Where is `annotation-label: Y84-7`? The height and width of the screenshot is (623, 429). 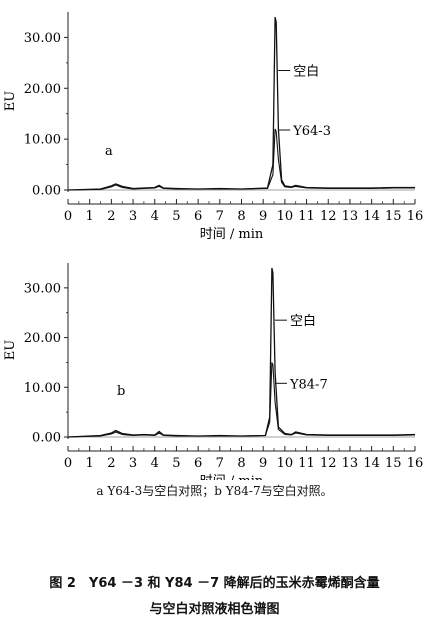
annotation-label: Y84-7 is located at coordinates (308, 384).